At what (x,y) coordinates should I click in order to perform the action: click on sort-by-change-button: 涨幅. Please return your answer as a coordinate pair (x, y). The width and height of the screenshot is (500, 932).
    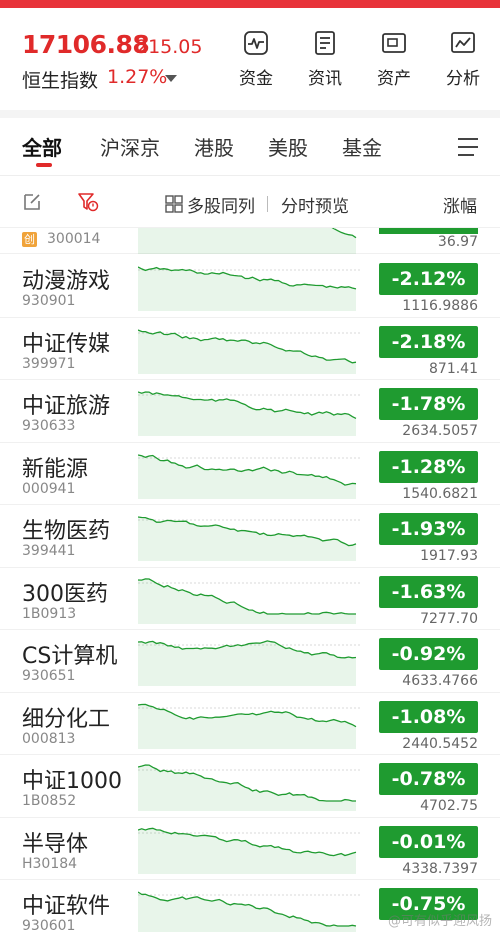
    Looking at the image, I should click on (460, 207).